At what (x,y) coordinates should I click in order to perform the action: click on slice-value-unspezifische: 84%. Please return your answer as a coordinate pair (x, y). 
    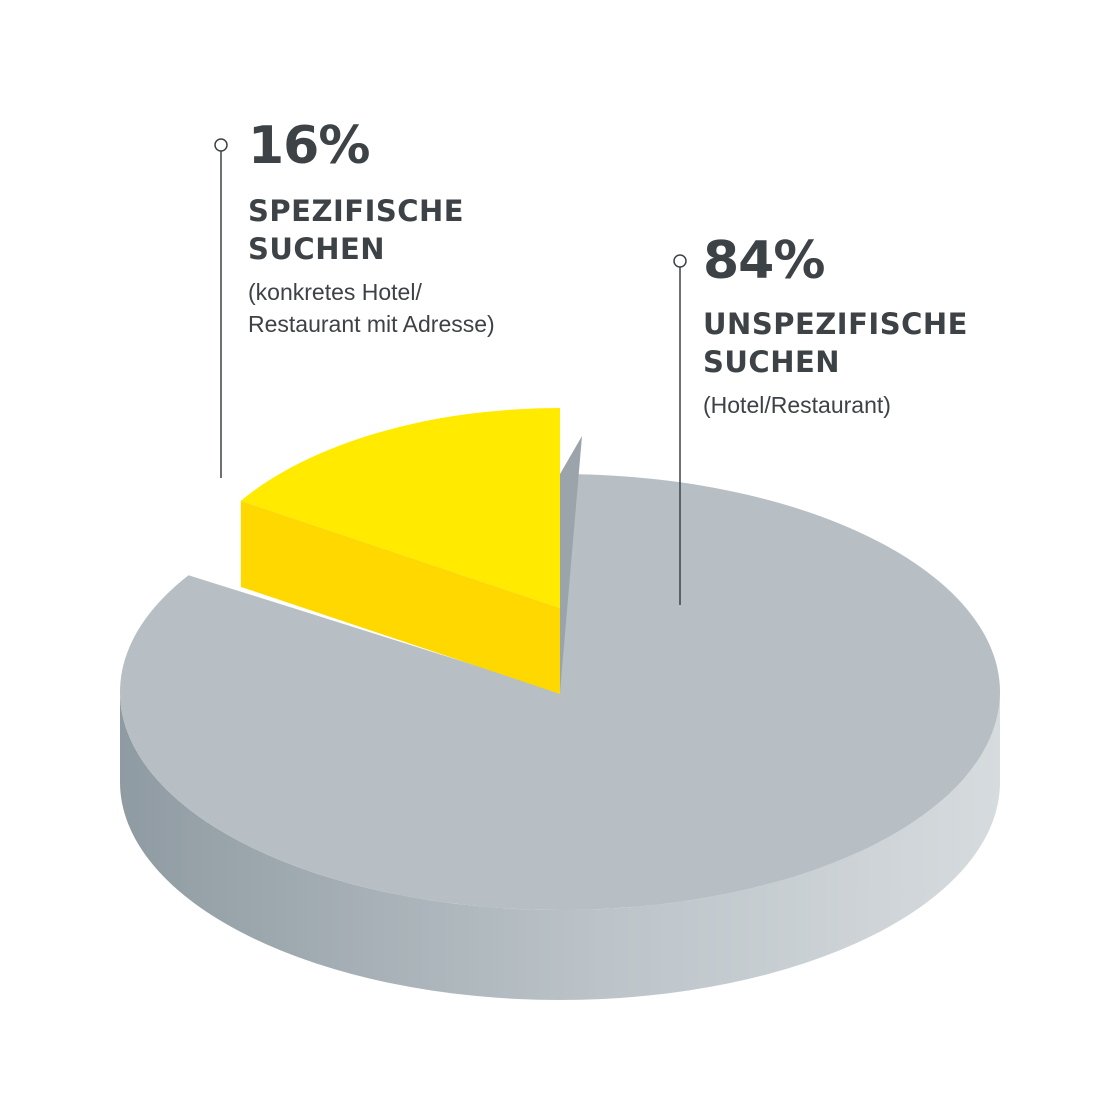
    Looking at the image, I should click on (764, 261).